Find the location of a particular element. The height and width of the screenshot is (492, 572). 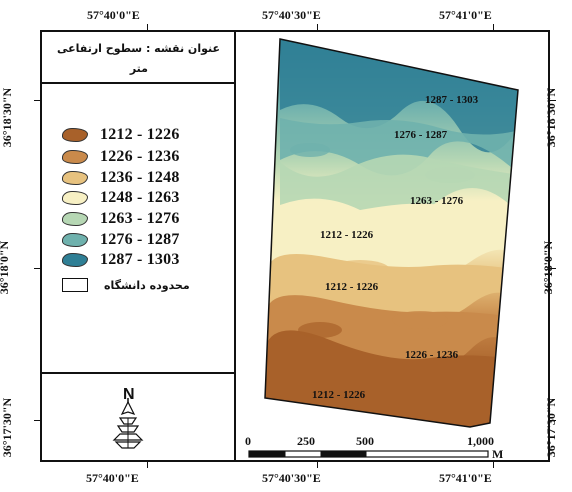

boundary-swatch is located at coordinates (75, 285).